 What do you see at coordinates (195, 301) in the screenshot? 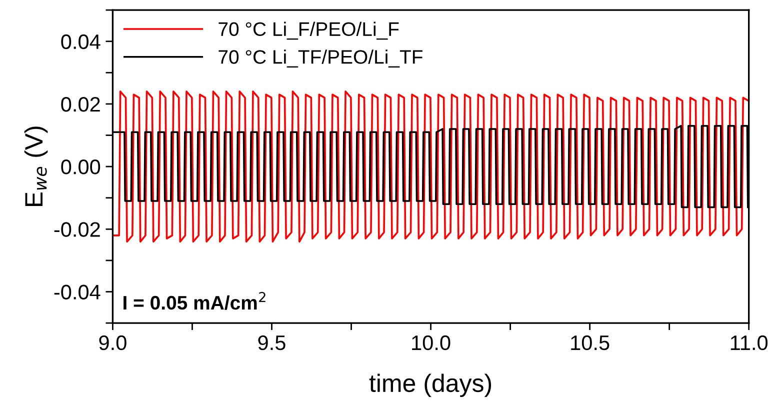
I see `annotation: I = 0.05 mA/cm$^{2}$` at bounding box center [195, 301].